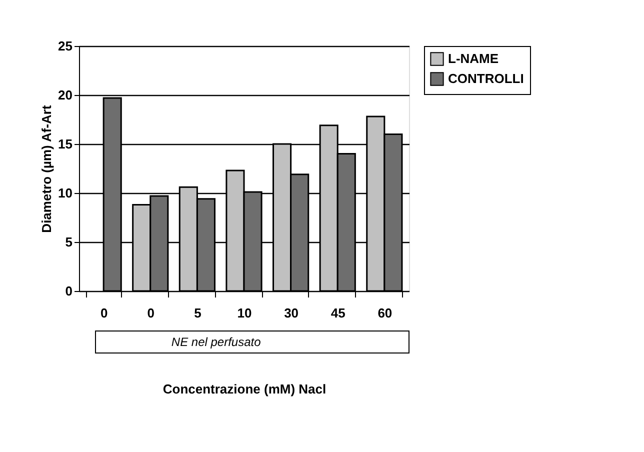  What do you see at coordinates (473, 58) in the screenshot?
I see `legend-label: L-NAME` at bounding box center [473, 58].